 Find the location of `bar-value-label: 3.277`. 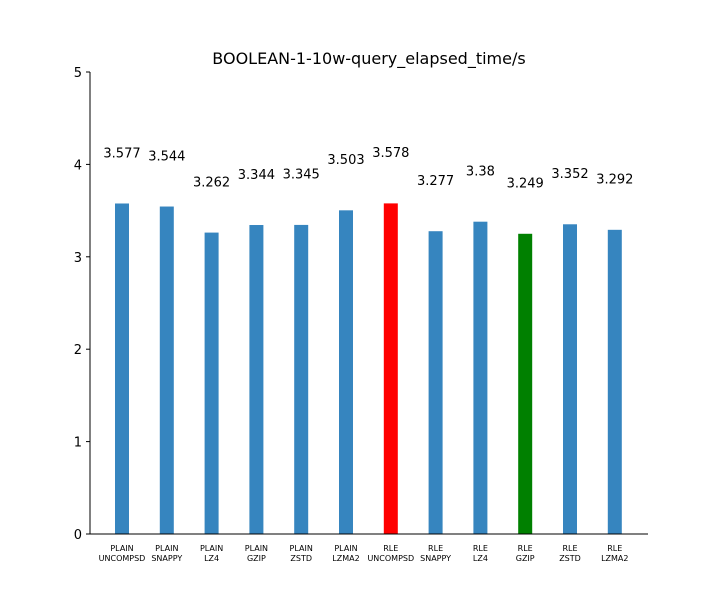

bar-value-label: 3.277 is located at coordinates (435, 181).